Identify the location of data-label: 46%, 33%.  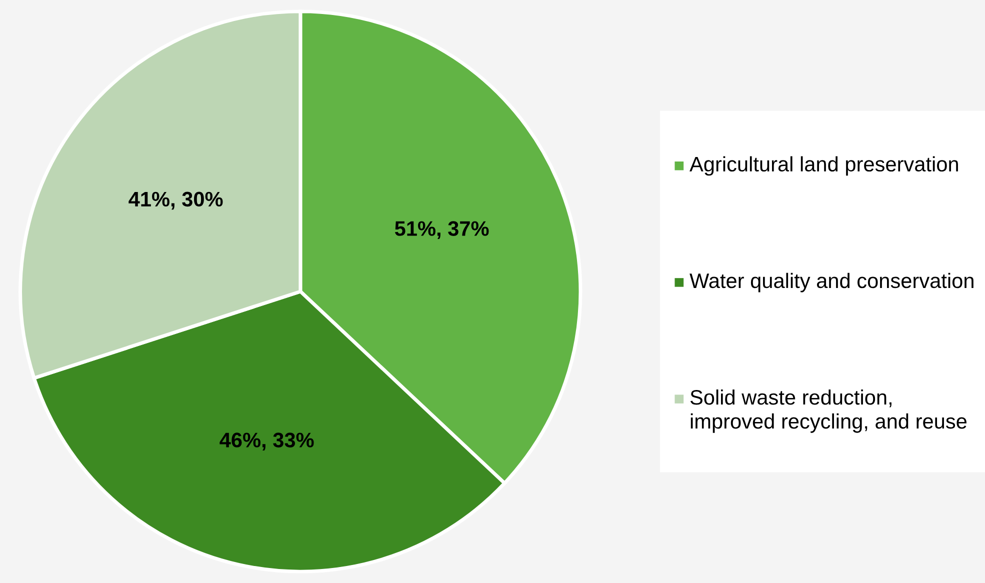
(267, 441).